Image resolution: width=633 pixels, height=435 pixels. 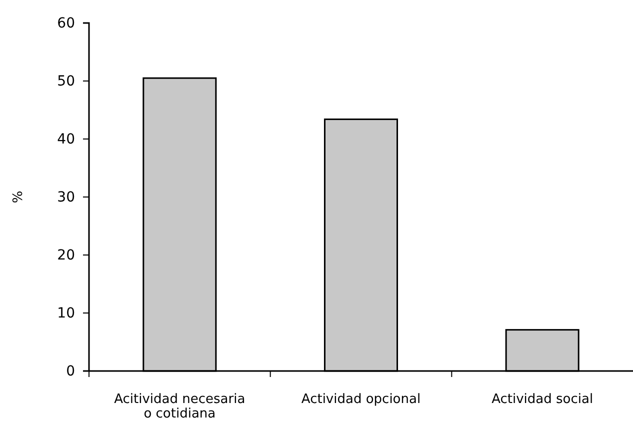 What do you see at coordinates (361, 399) in the screenshot?
I see `x-tick-label: Actividad opcional` at bounding box center [361, 399].